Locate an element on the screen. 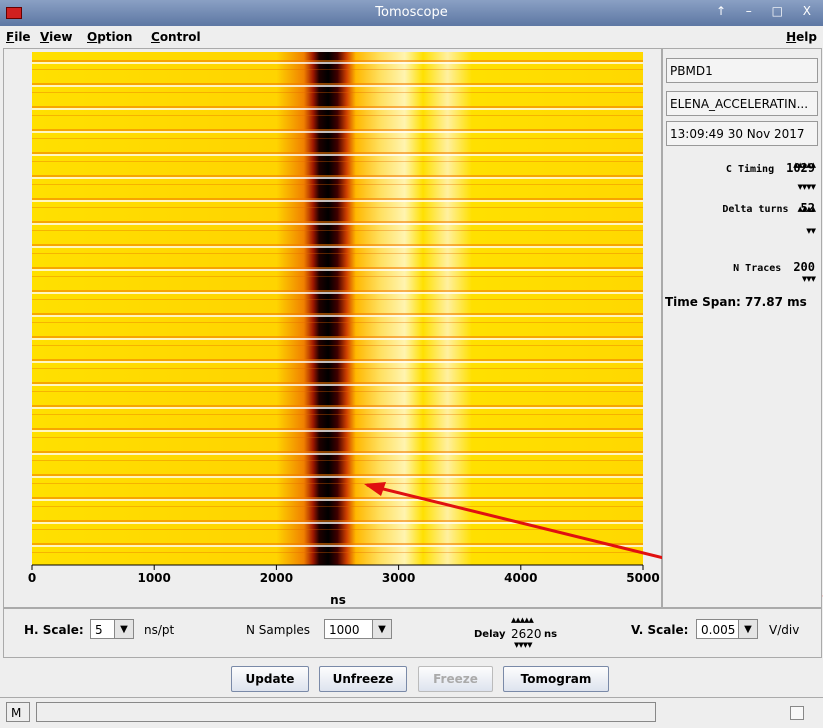  h-scale-unit: ns/pt is located at coordinates (159, 630).